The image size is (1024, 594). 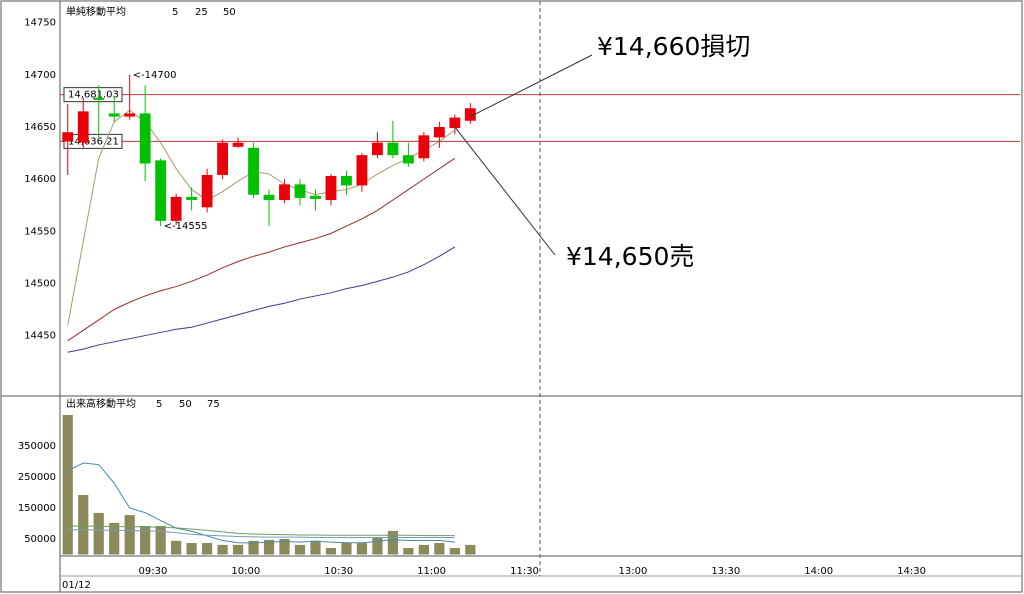 I want to click on y-tick-label: 50000, so click(x=40, y=539).